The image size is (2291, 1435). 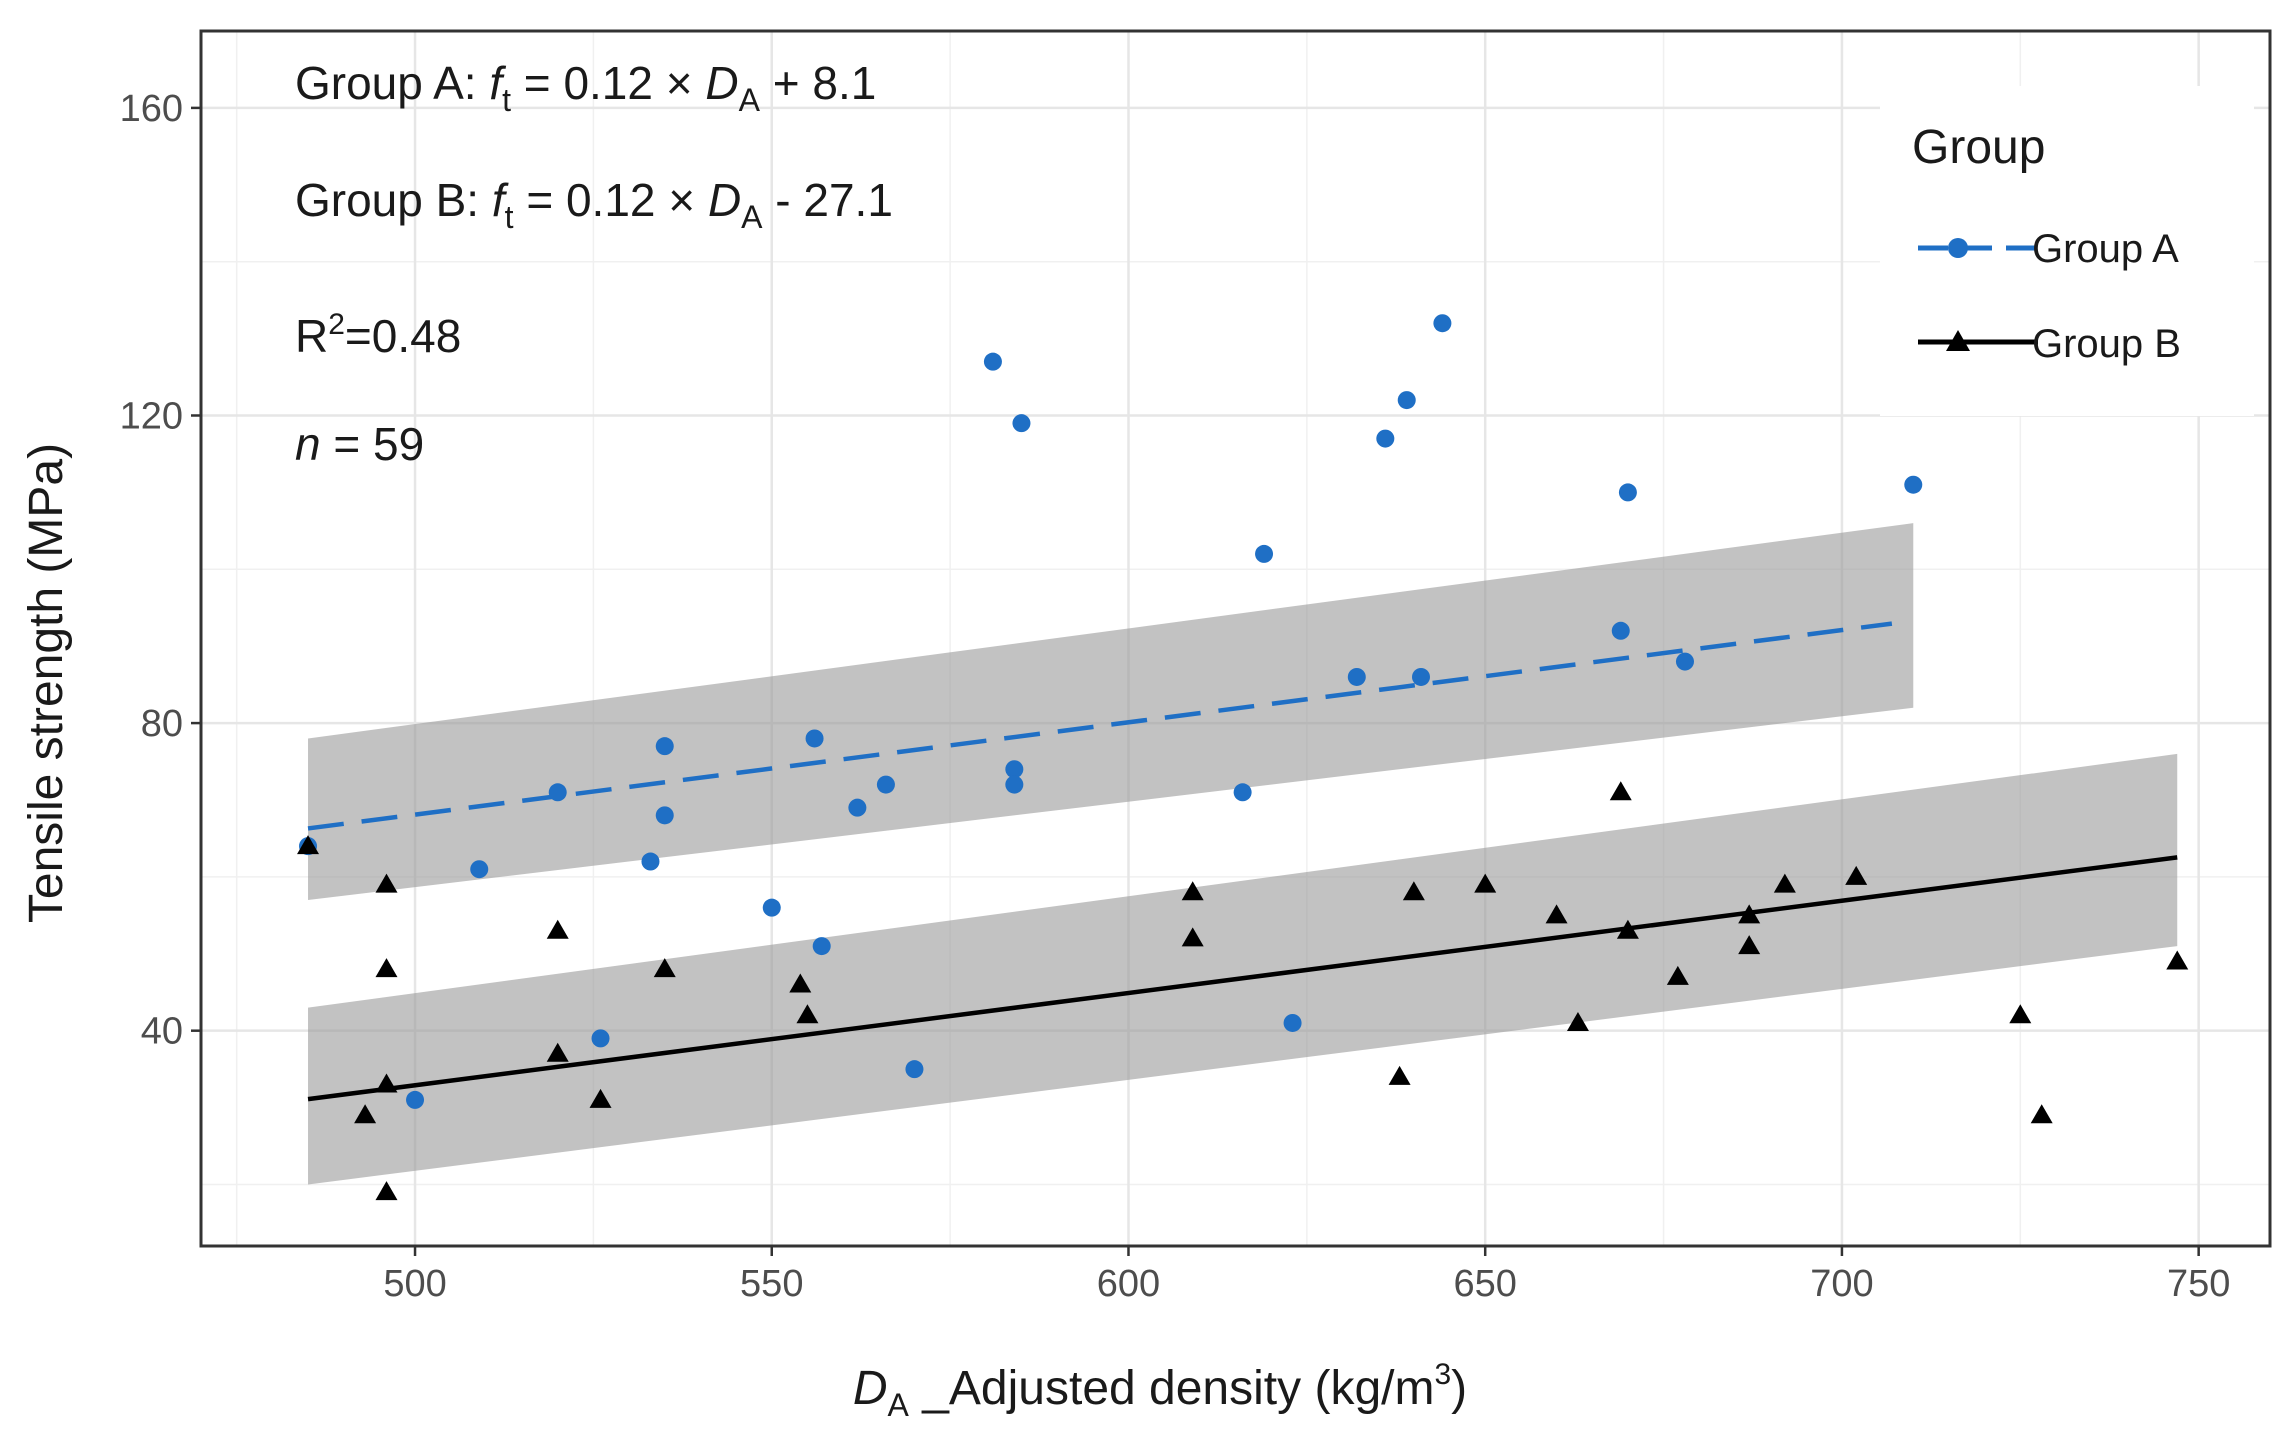 What do you see at coordinates (162, 1032) in the screenshot?
I see `y-tick-label: 40` at bounding box center [162, 1032].